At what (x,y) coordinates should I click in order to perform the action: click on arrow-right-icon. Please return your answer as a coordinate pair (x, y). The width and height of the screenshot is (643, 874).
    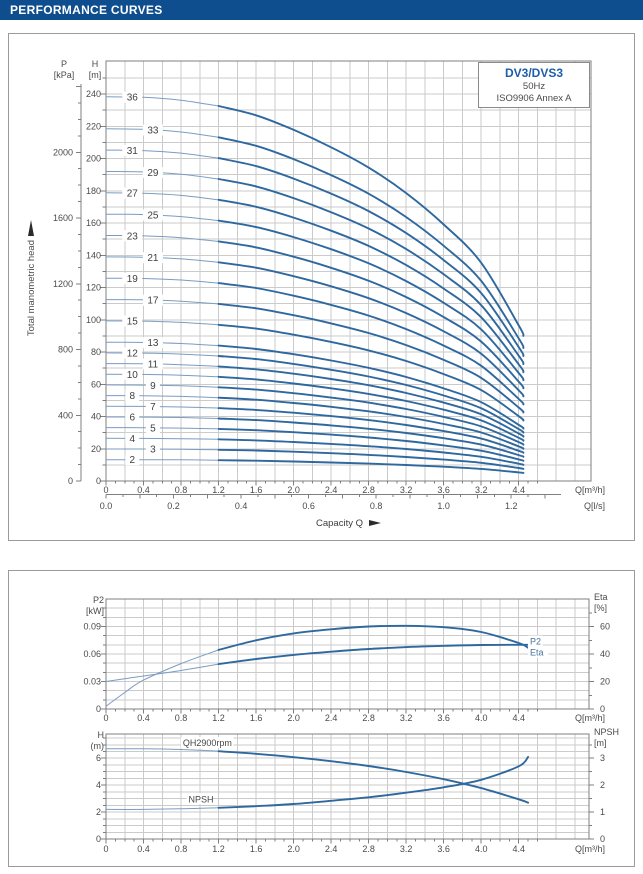
    Looking at the image, I should click on (375, 523).